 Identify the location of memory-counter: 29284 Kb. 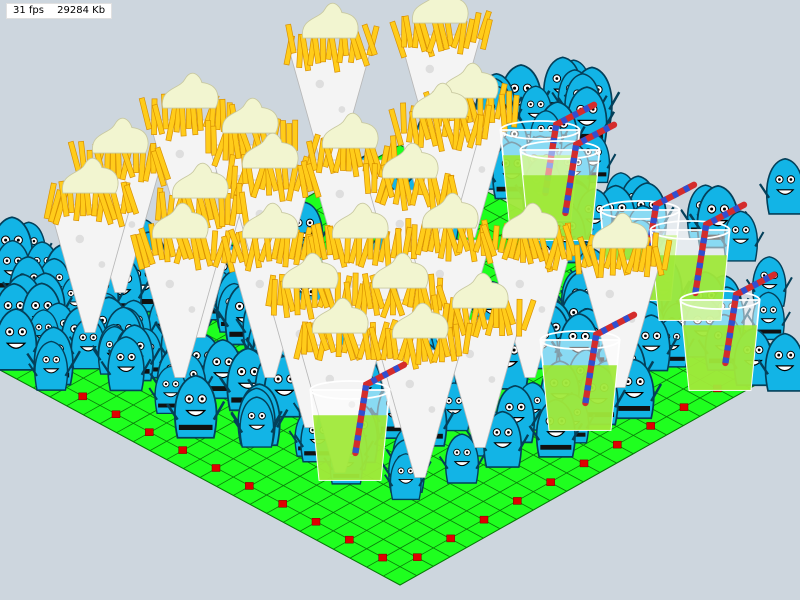
(81, 10).